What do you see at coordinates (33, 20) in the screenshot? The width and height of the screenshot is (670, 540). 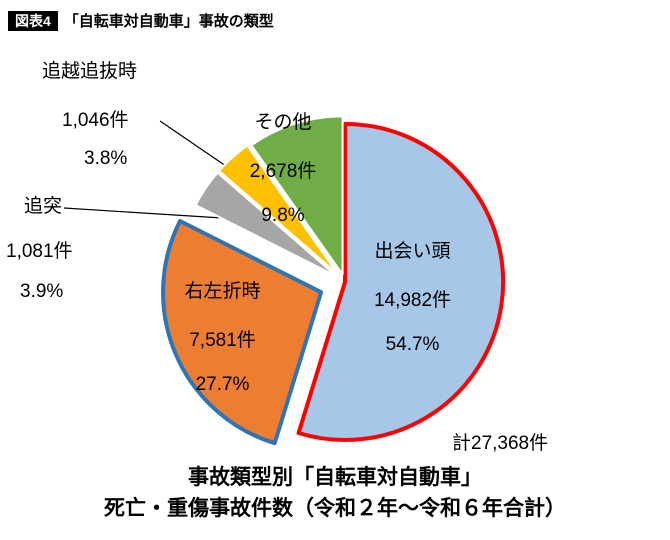 I see `figure-number-badge: 図表4` at bounding box center [33, 20].